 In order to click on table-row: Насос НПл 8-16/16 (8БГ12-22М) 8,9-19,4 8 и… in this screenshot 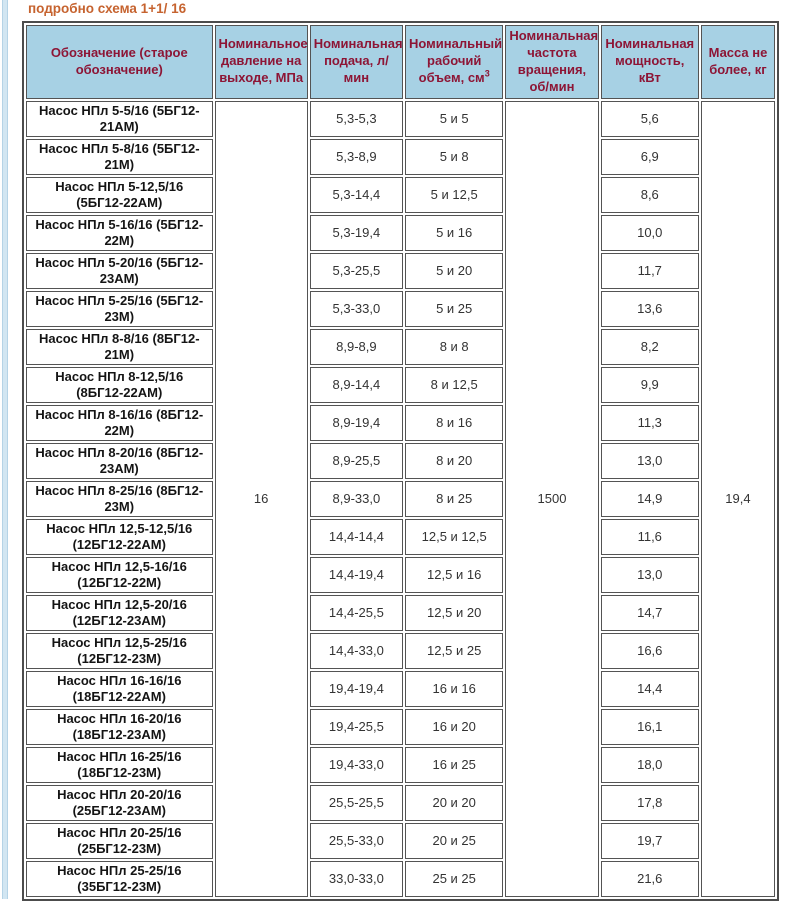, I will do `click(400, 422)`.